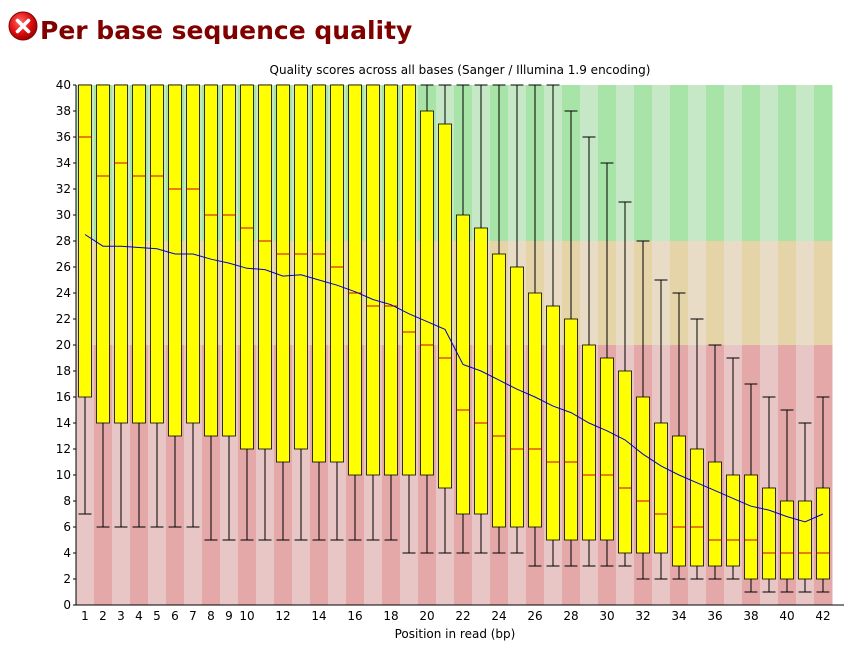  Describe the element at coordinates (63, 345) in the screenshot. I see `y-tick-label: 20` at that location.